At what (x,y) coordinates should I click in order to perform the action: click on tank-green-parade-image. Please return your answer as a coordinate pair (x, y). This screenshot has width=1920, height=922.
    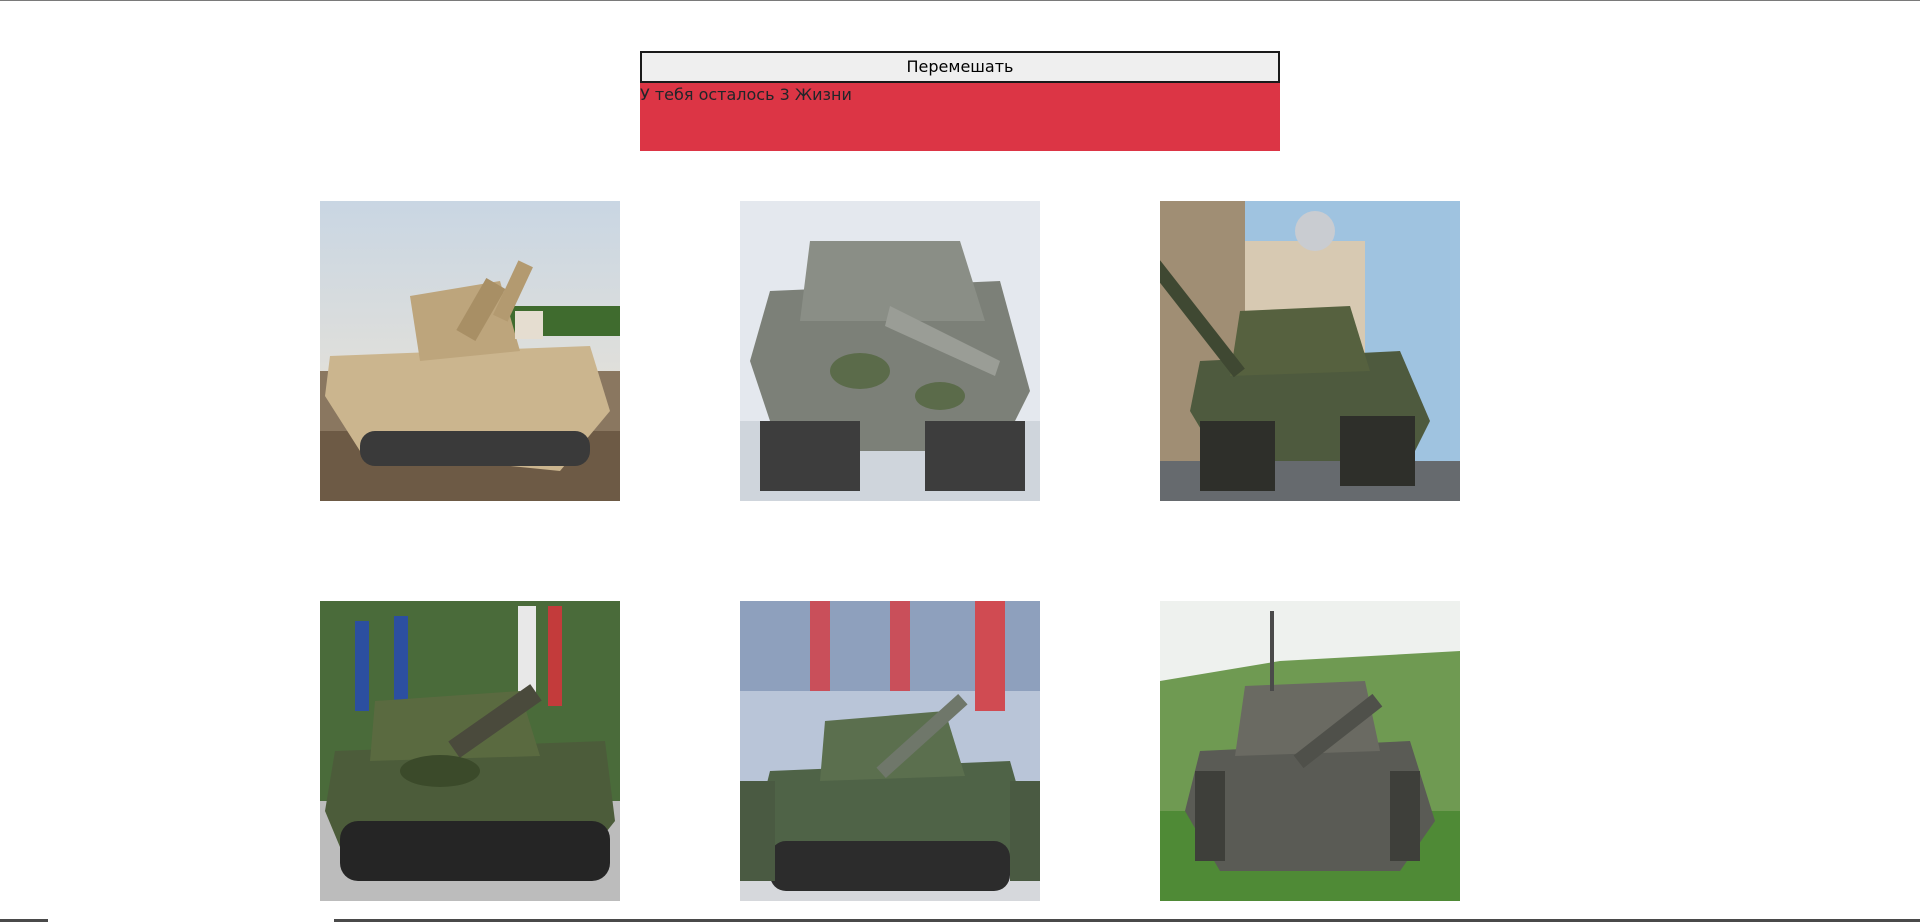
    Looking at the image, I should click on (1310, 351).